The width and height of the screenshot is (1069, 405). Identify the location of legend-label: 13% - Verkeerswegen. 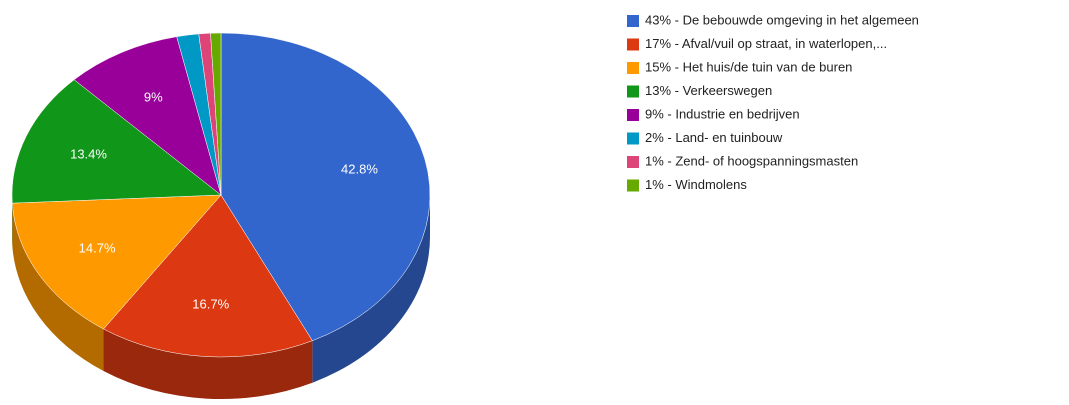
(708, 90).